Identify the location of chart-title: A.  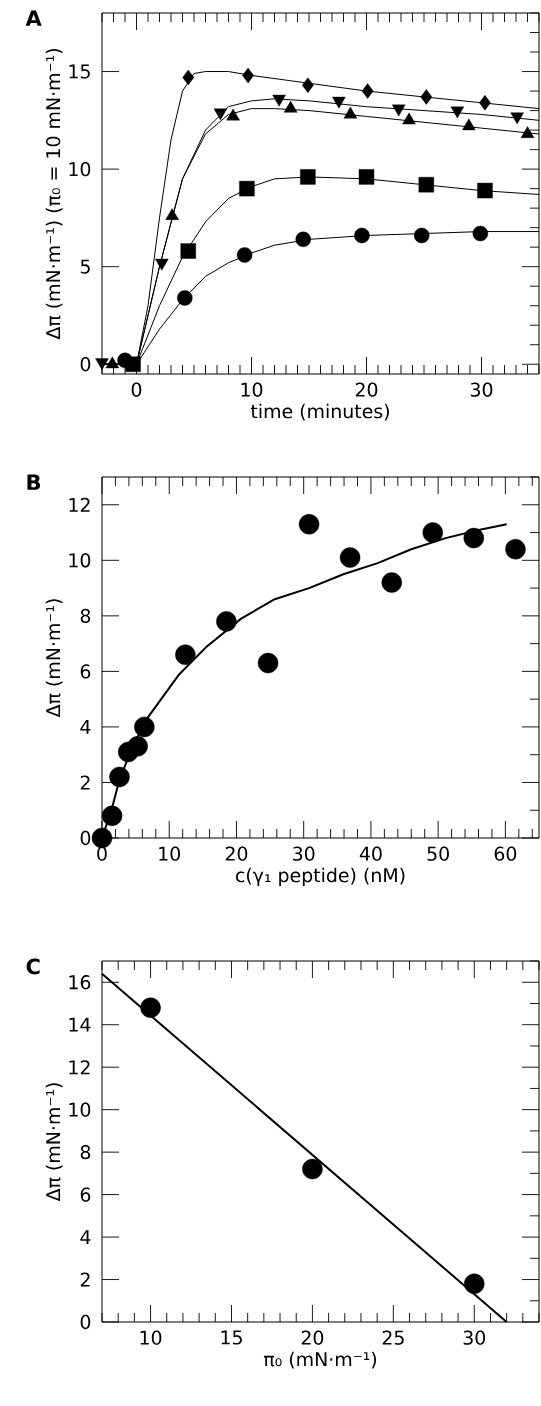
(33, 18).